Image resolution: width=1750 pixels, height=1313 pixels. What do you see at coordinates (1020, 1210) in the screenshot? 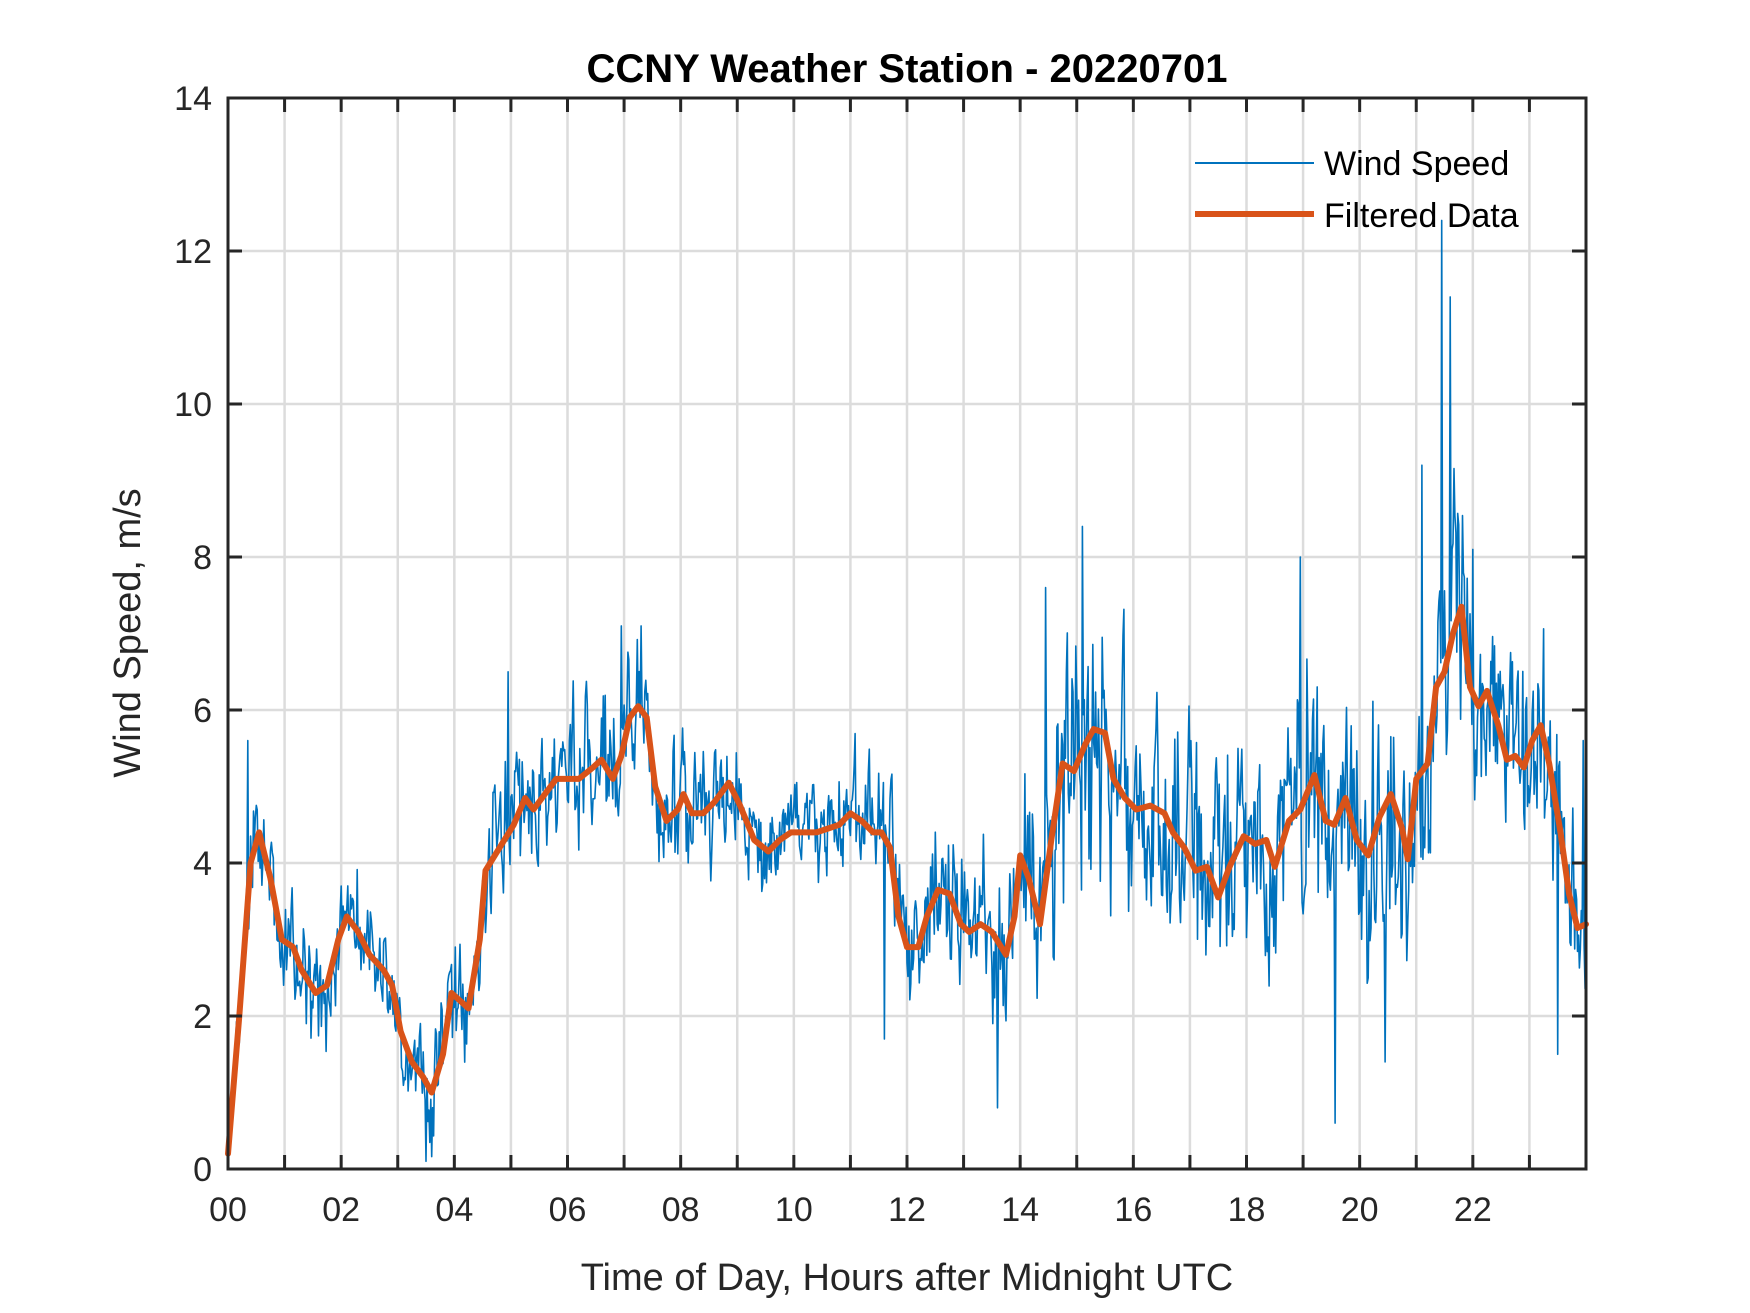
I see `x-tick-label: 14` at bounding box center [1020, 1210].